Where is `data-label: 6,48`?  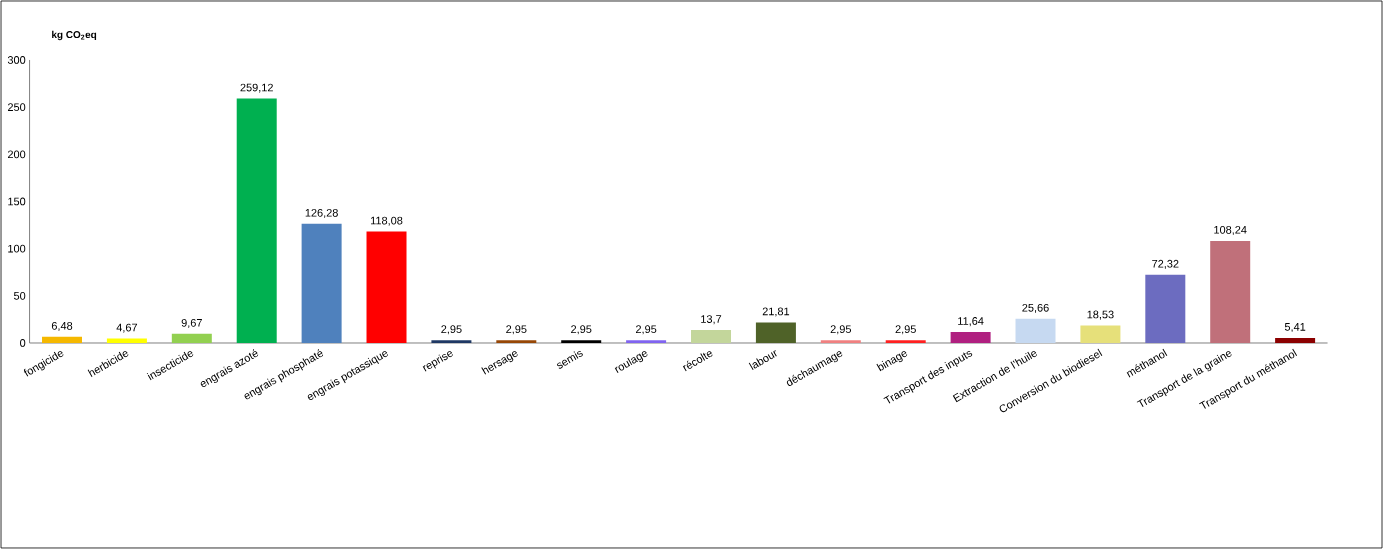
data-label: 6,48 is located at coordinates (62, 326).